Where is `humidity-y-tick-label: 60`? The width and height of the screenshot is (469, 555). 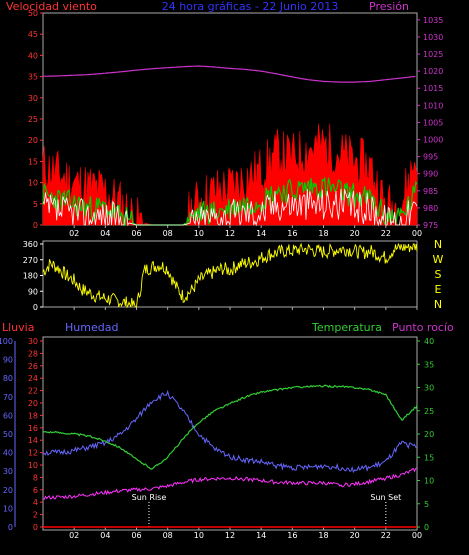
humidity-y-tick-label: 60 is located at coordinates (8, 415).